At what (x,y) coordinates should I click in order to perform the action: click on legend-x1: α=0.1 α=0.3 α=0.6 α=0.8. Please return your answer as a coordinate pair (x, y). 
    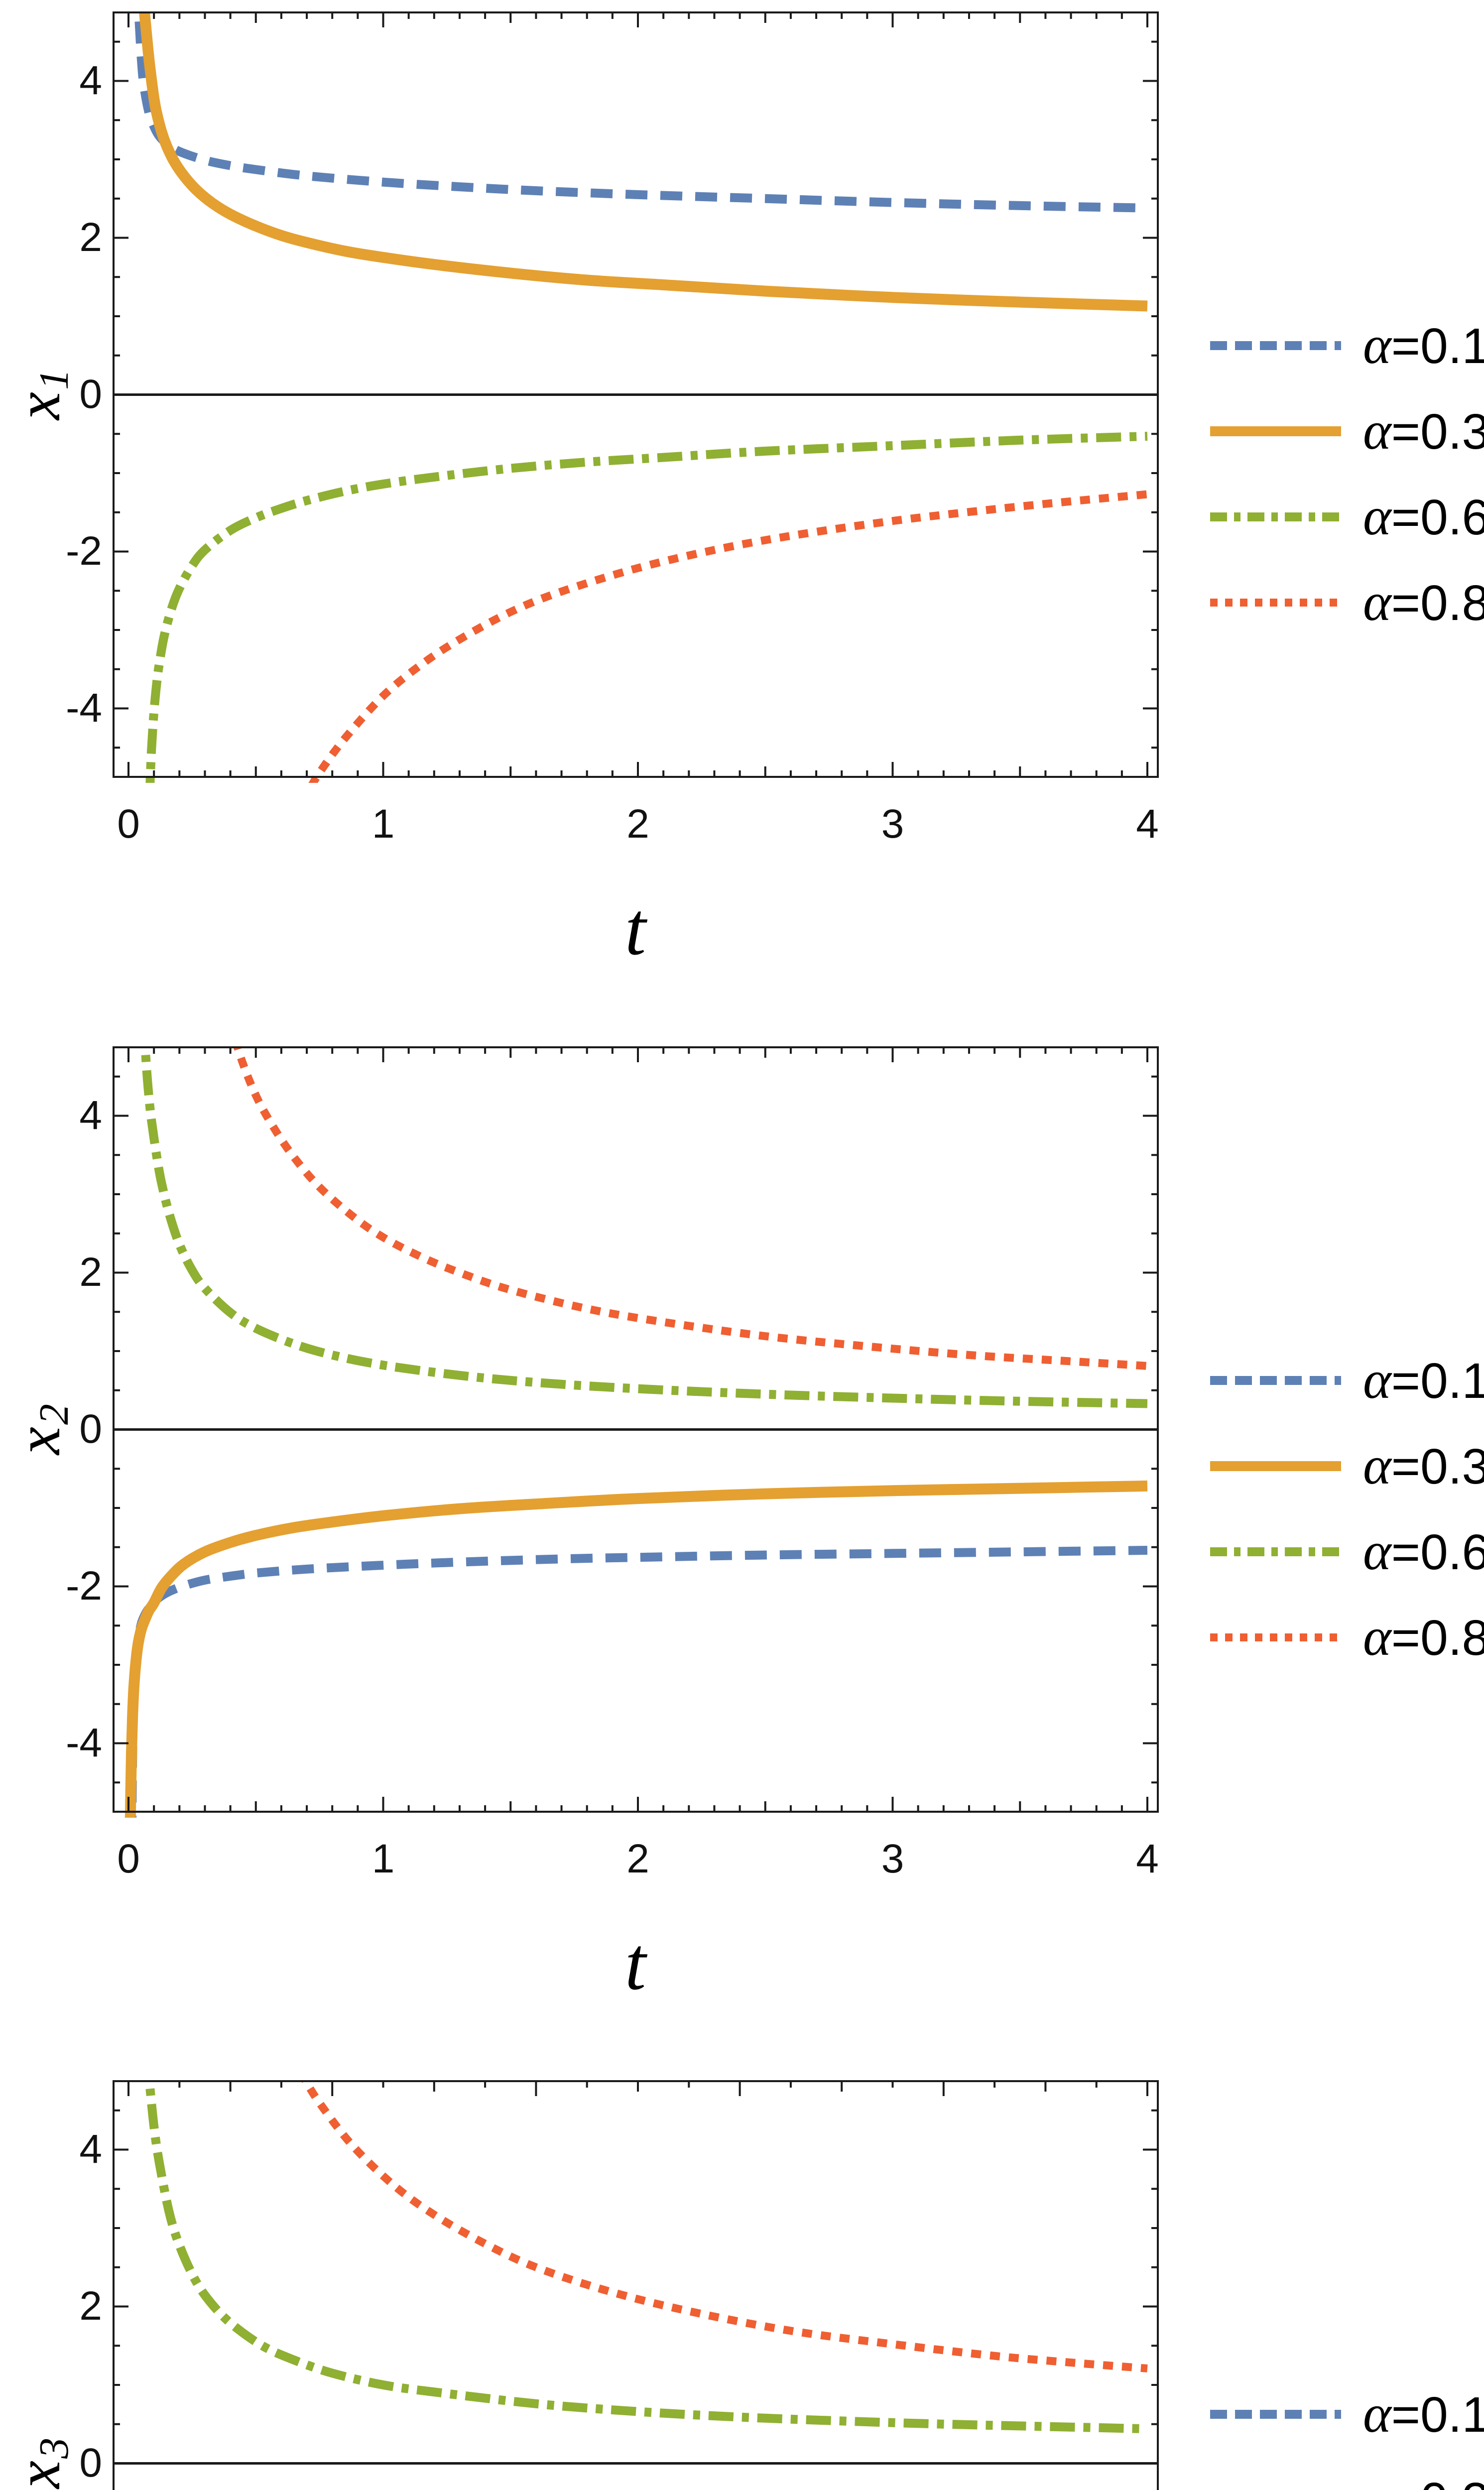
    Looking at the image, I should click on (1346, 474).